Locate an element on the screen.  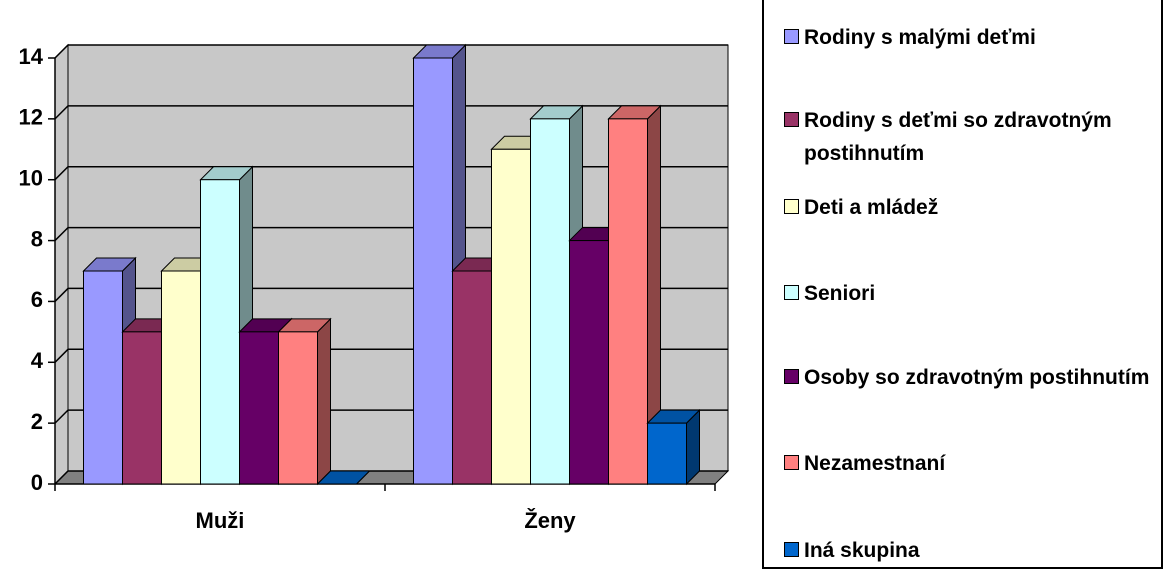
y-tick-label: 12 is located at coordinates (31, 117).